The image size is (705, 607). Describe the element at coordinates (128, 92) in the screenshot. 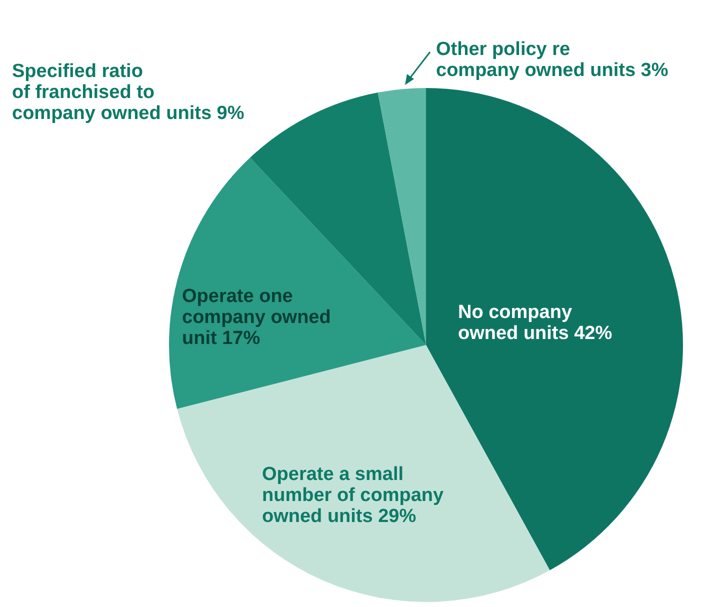

I see `slice-label: Specified ratio of franchised to company owned units 9%` at that location.